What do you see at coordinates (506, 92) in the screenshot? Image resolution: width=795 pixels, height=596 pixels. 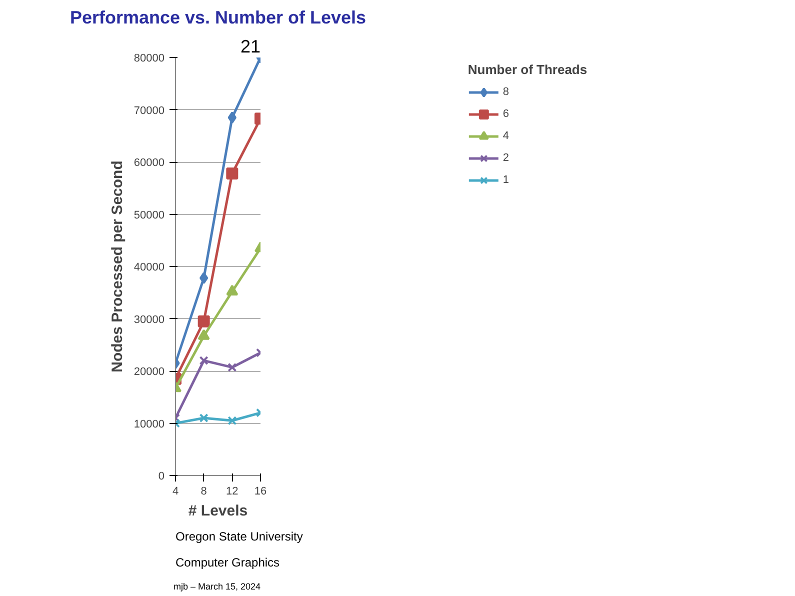 I see `legend-label: 8` at bounding box center [506, 92].